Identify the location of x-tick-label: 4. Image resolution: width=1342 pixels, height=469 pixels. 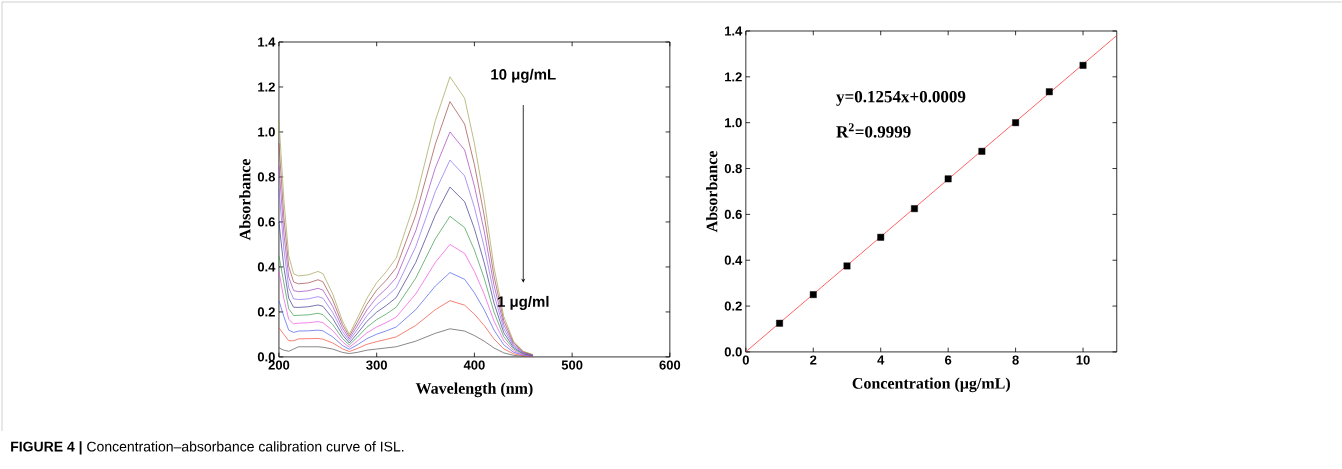
(881, 360).